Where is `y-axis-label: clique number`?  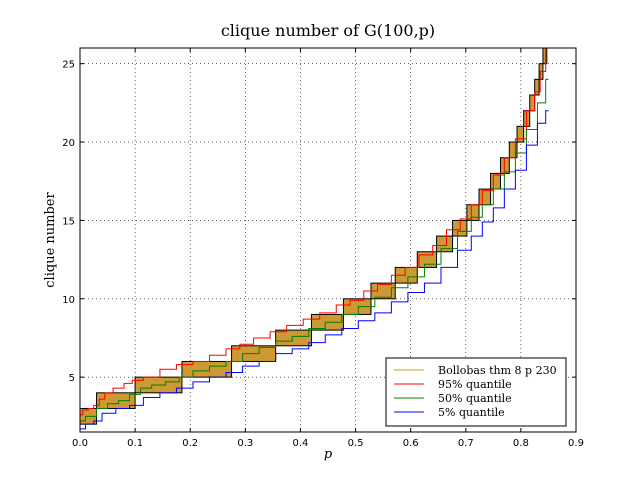 y-axis-label: clique number is located at coordinates (50, 240).